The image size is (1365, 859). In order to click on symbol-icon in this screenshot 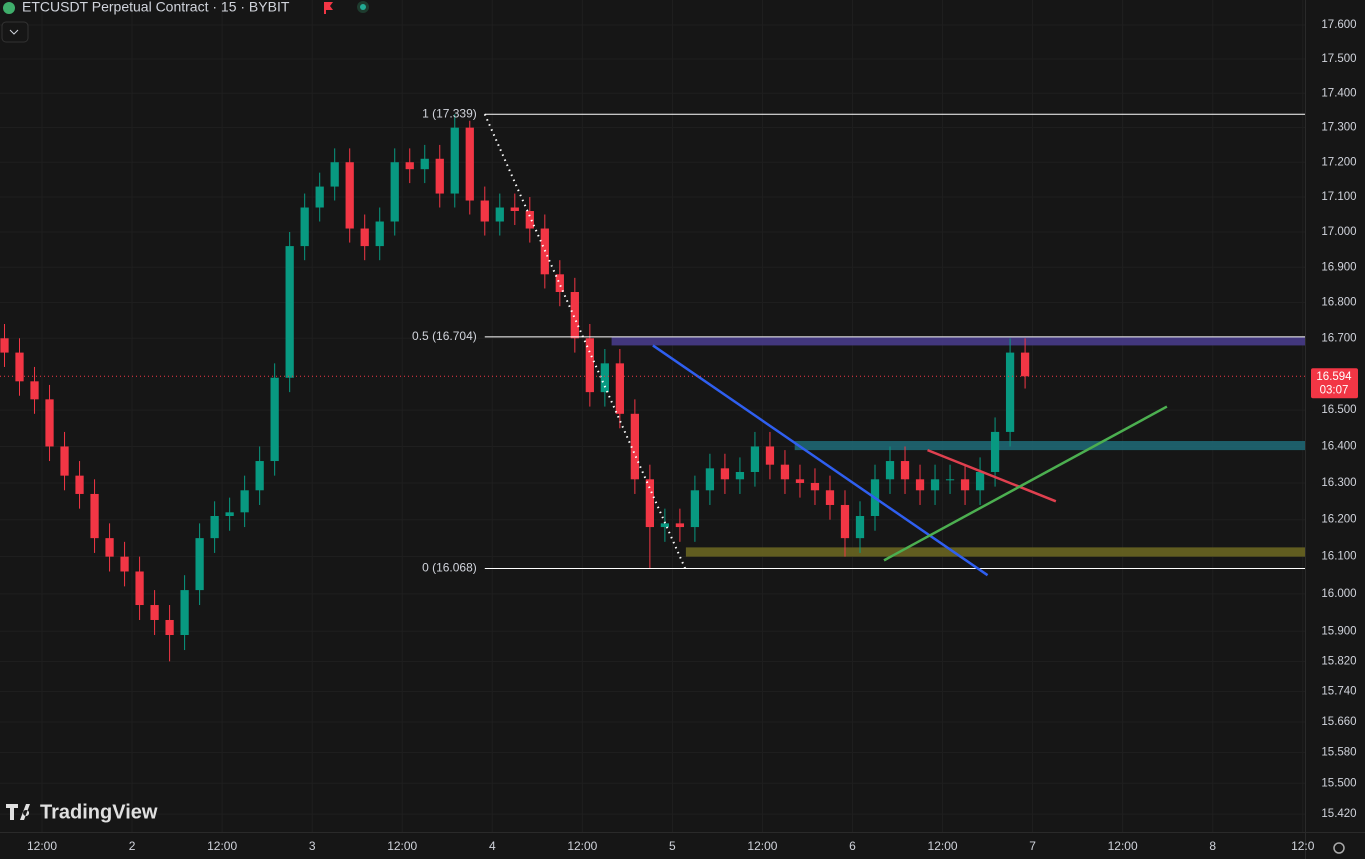, I will do `click(9, 8)`.